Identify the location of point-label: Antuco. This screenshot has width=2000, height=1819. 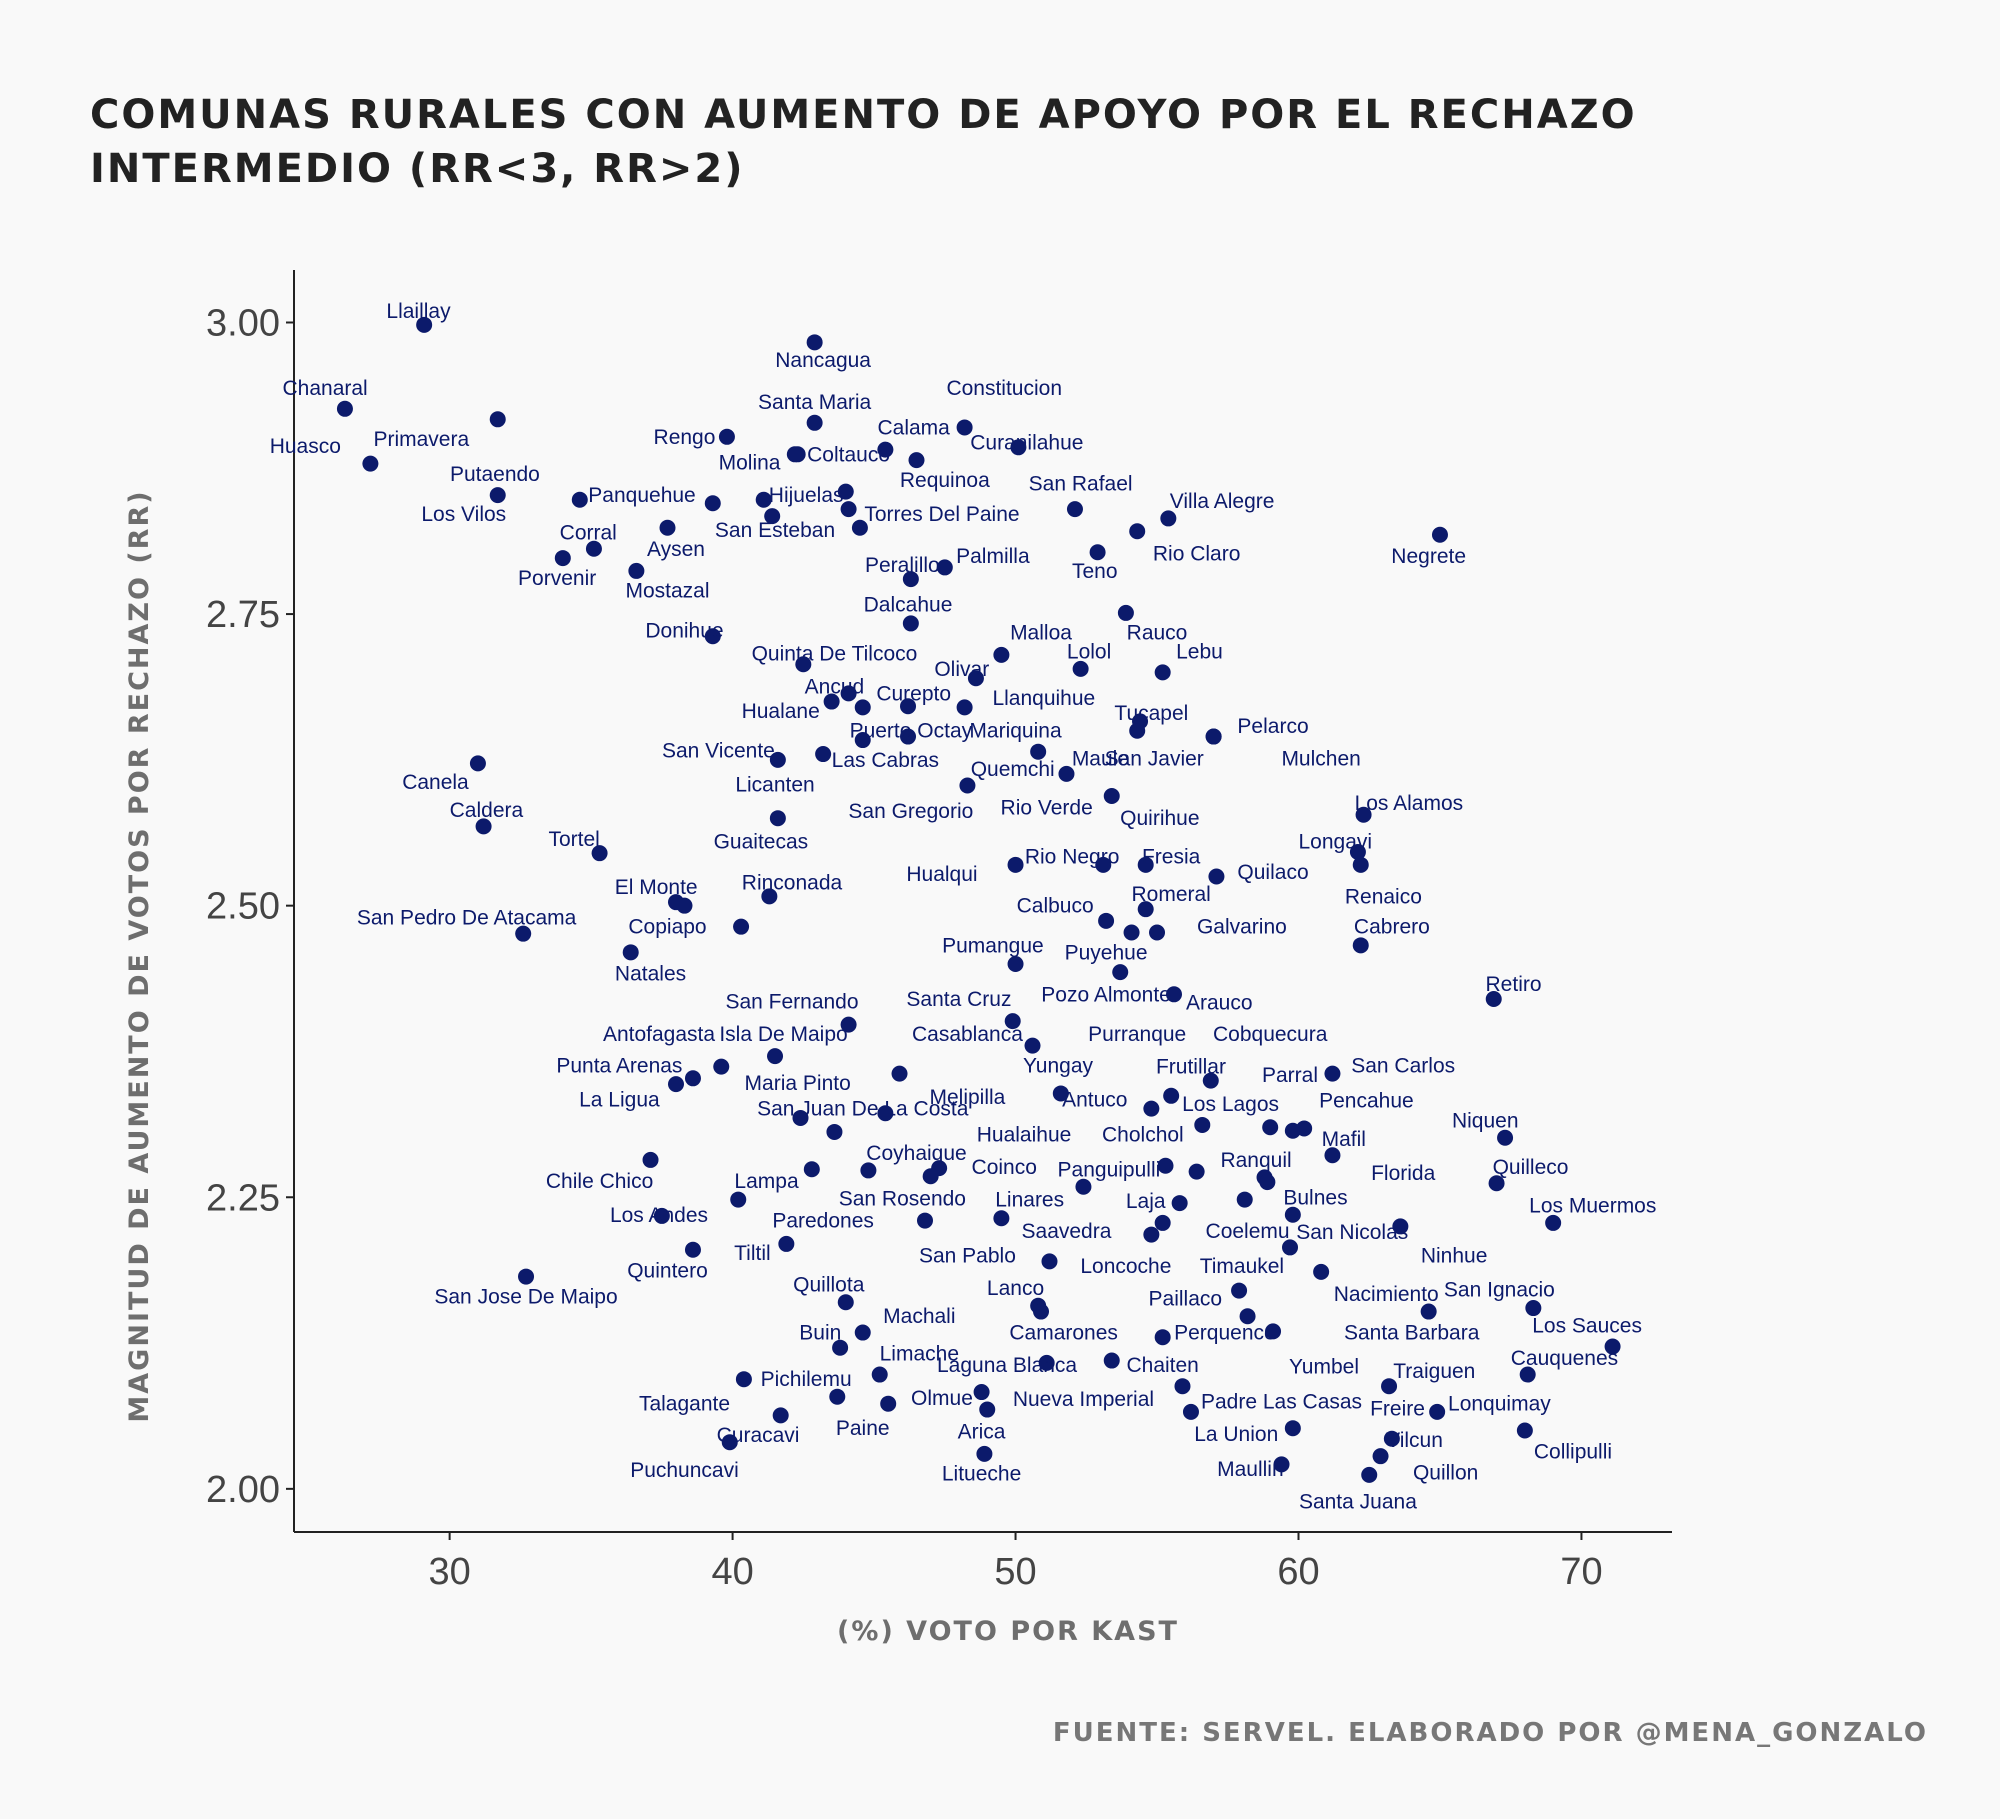
(1094, 1099).